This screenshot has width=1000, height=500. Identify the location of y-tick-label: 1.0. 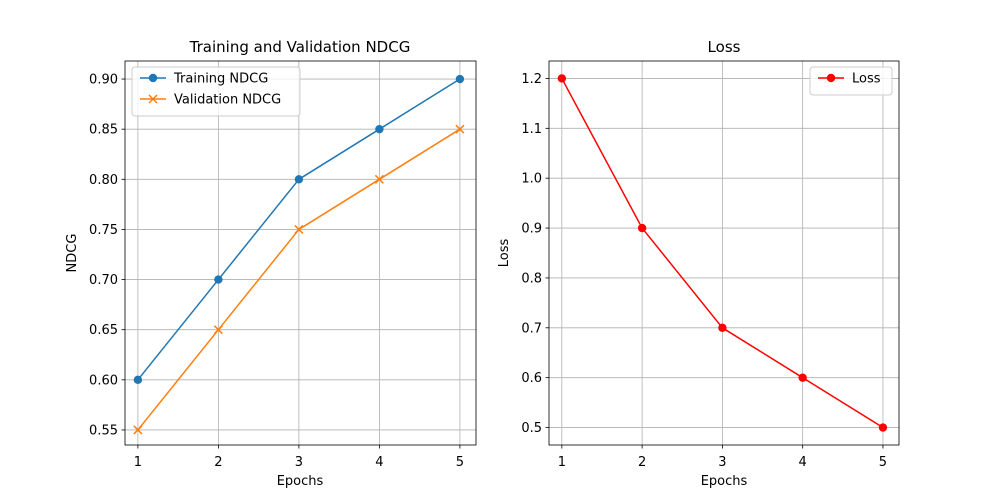
(531, 179).